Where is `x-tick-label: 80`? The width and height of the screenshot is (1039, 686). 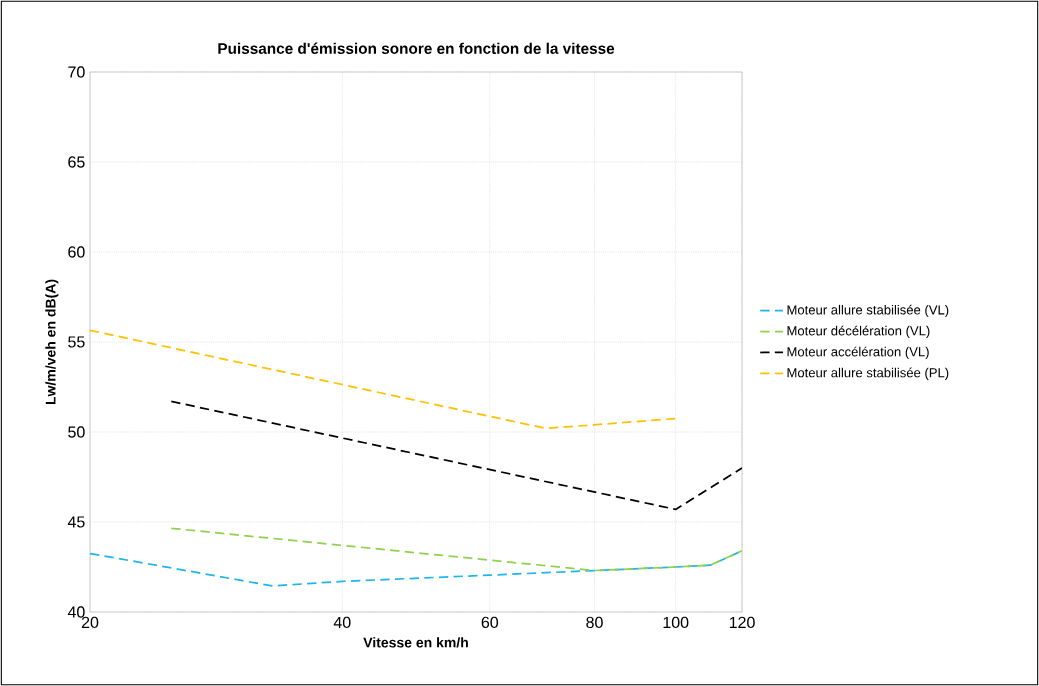 x-tick-label: 80 is located at coordinates (594, 622).